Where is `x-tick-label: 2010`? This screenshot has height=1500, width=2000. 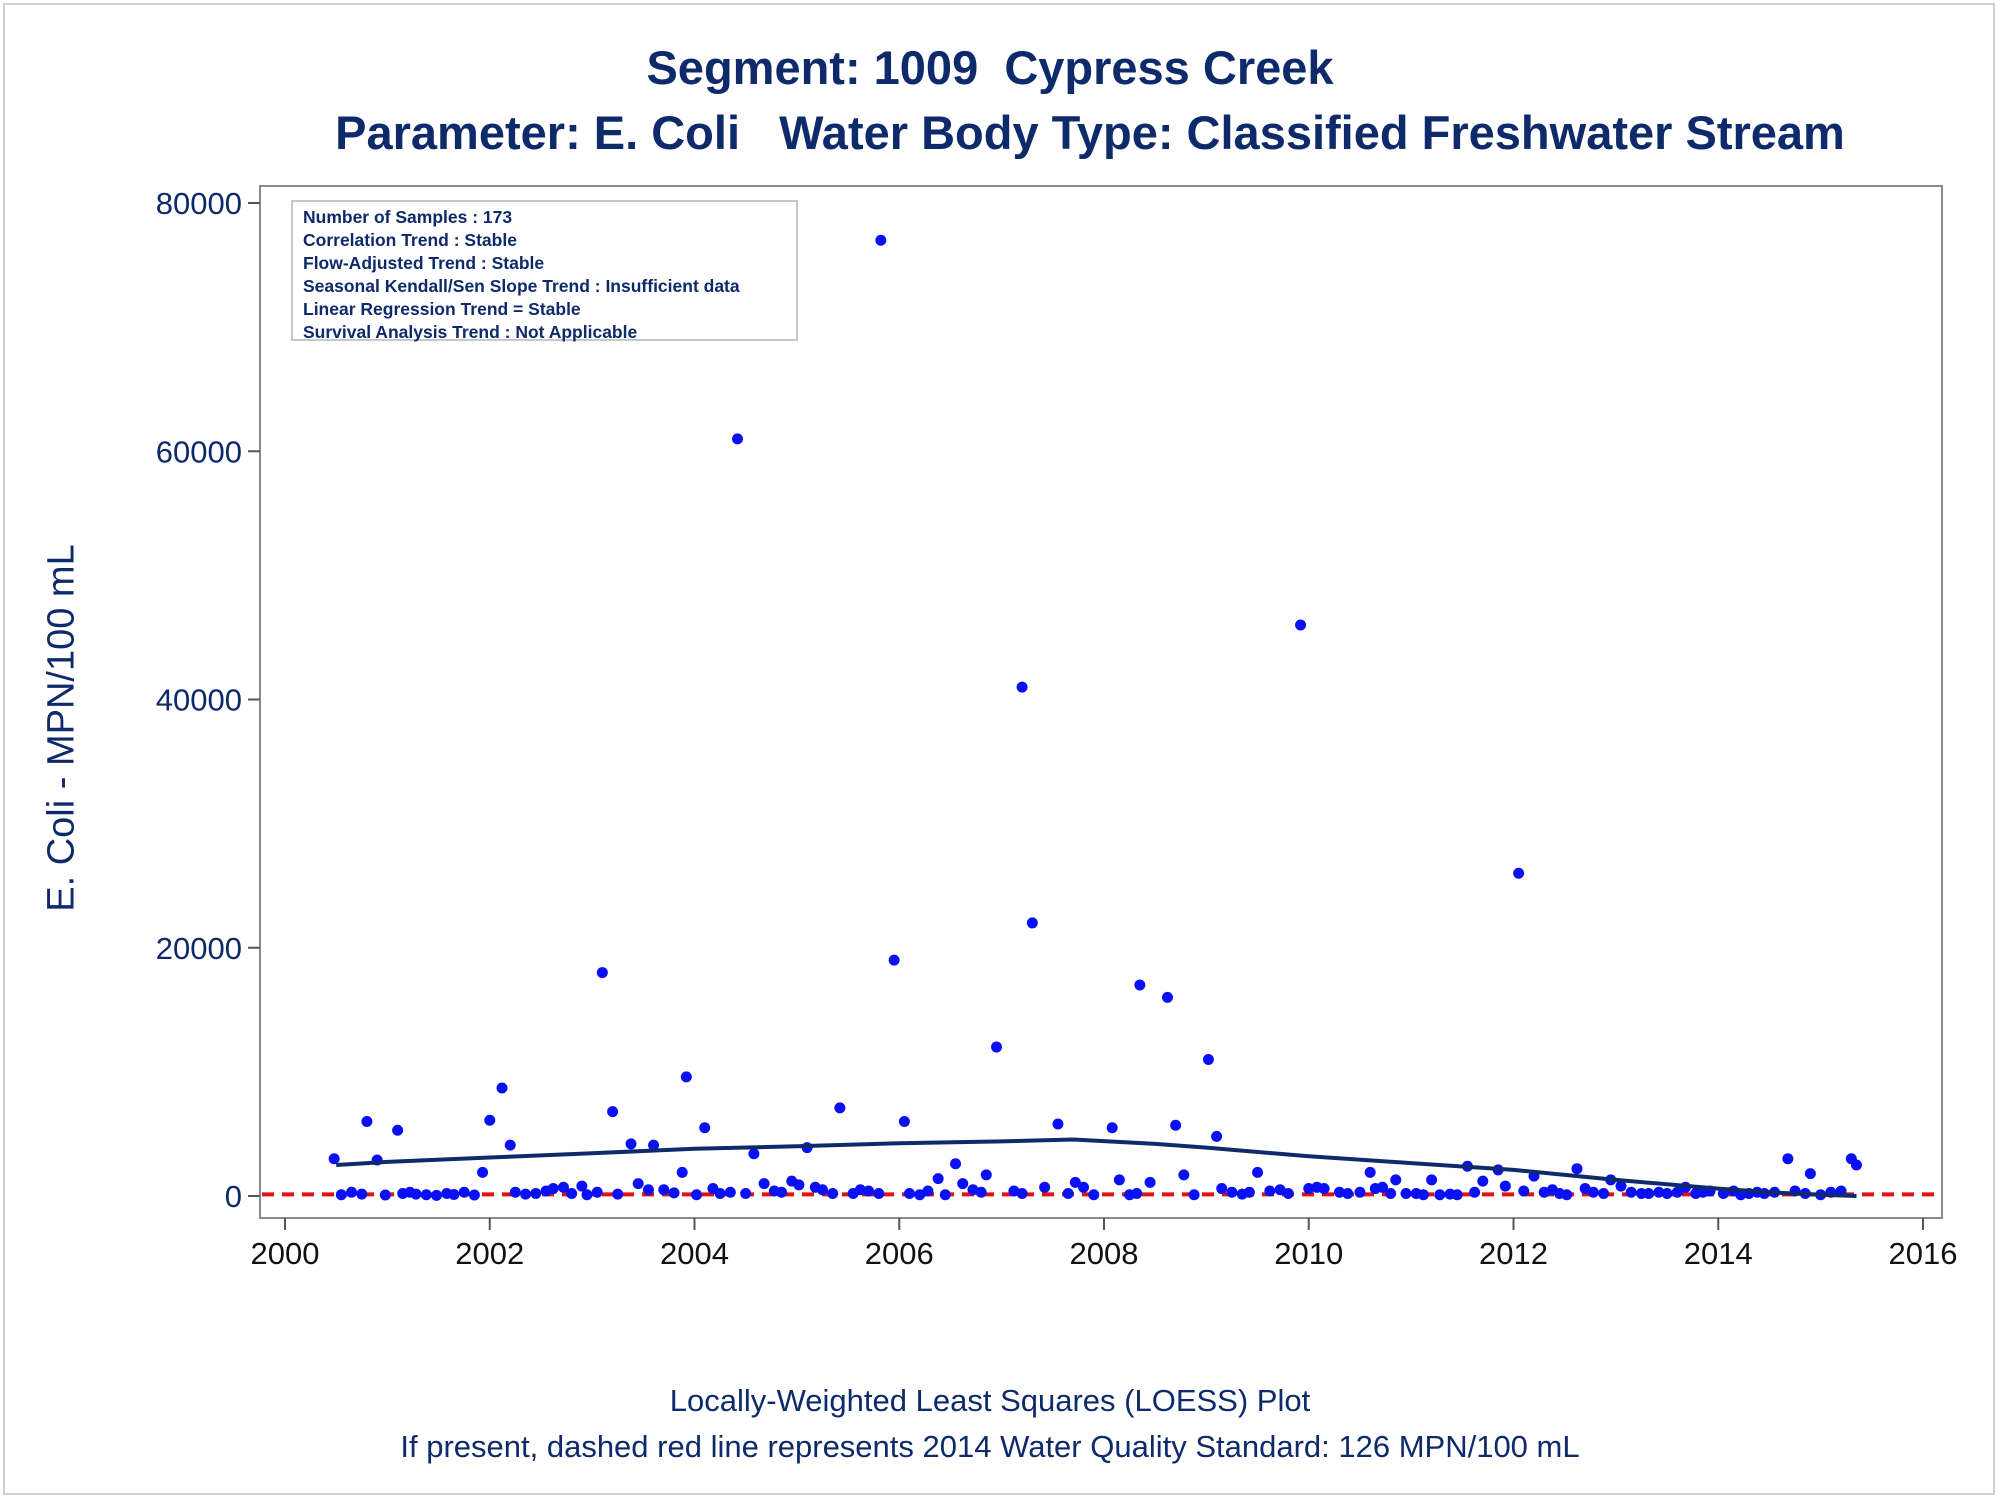
x-tick-label: 2010 is located at coordinates (1308, 1253).